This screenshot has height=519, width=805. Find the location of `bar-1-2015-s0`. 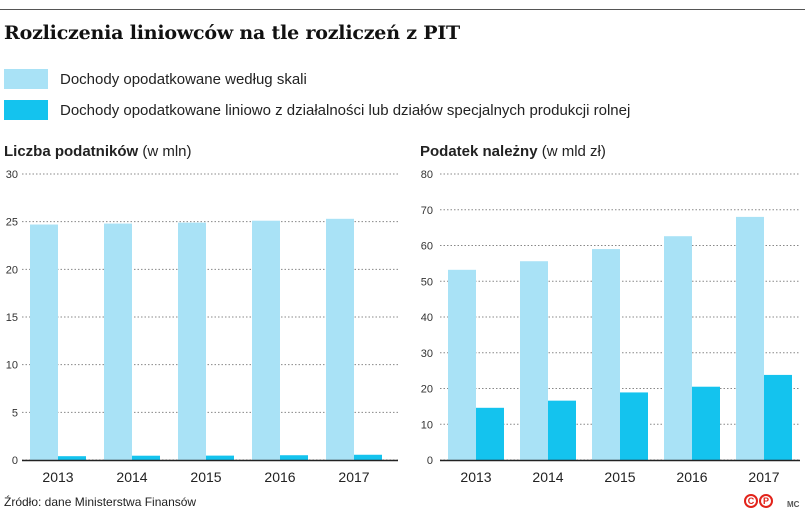

bar-1-2015-s0 is located at coordinates (606, 354).